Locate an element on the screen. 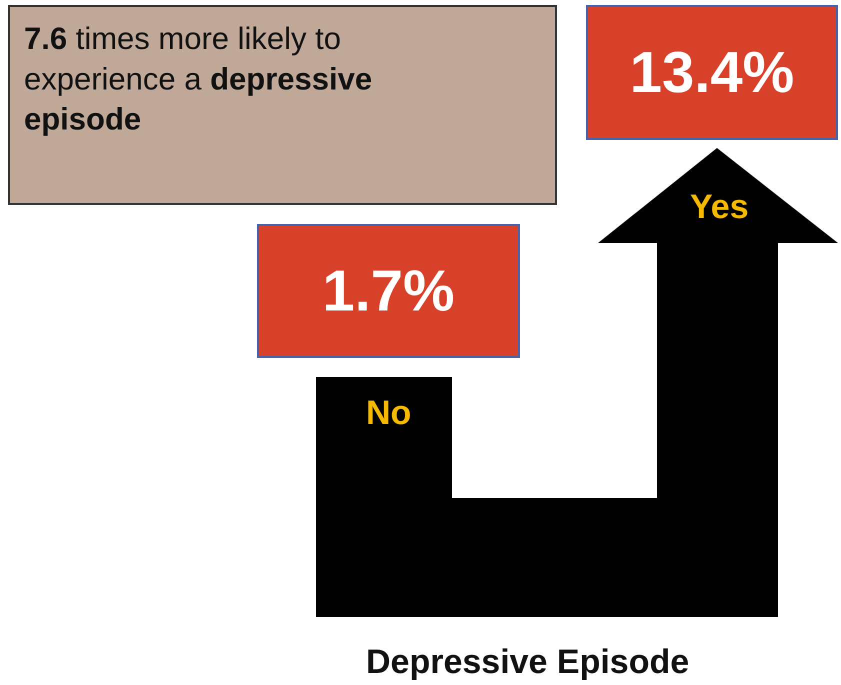 The width and height of the screenshot is (841, 685). category-label: Yes is located at coordinates (719, 207).